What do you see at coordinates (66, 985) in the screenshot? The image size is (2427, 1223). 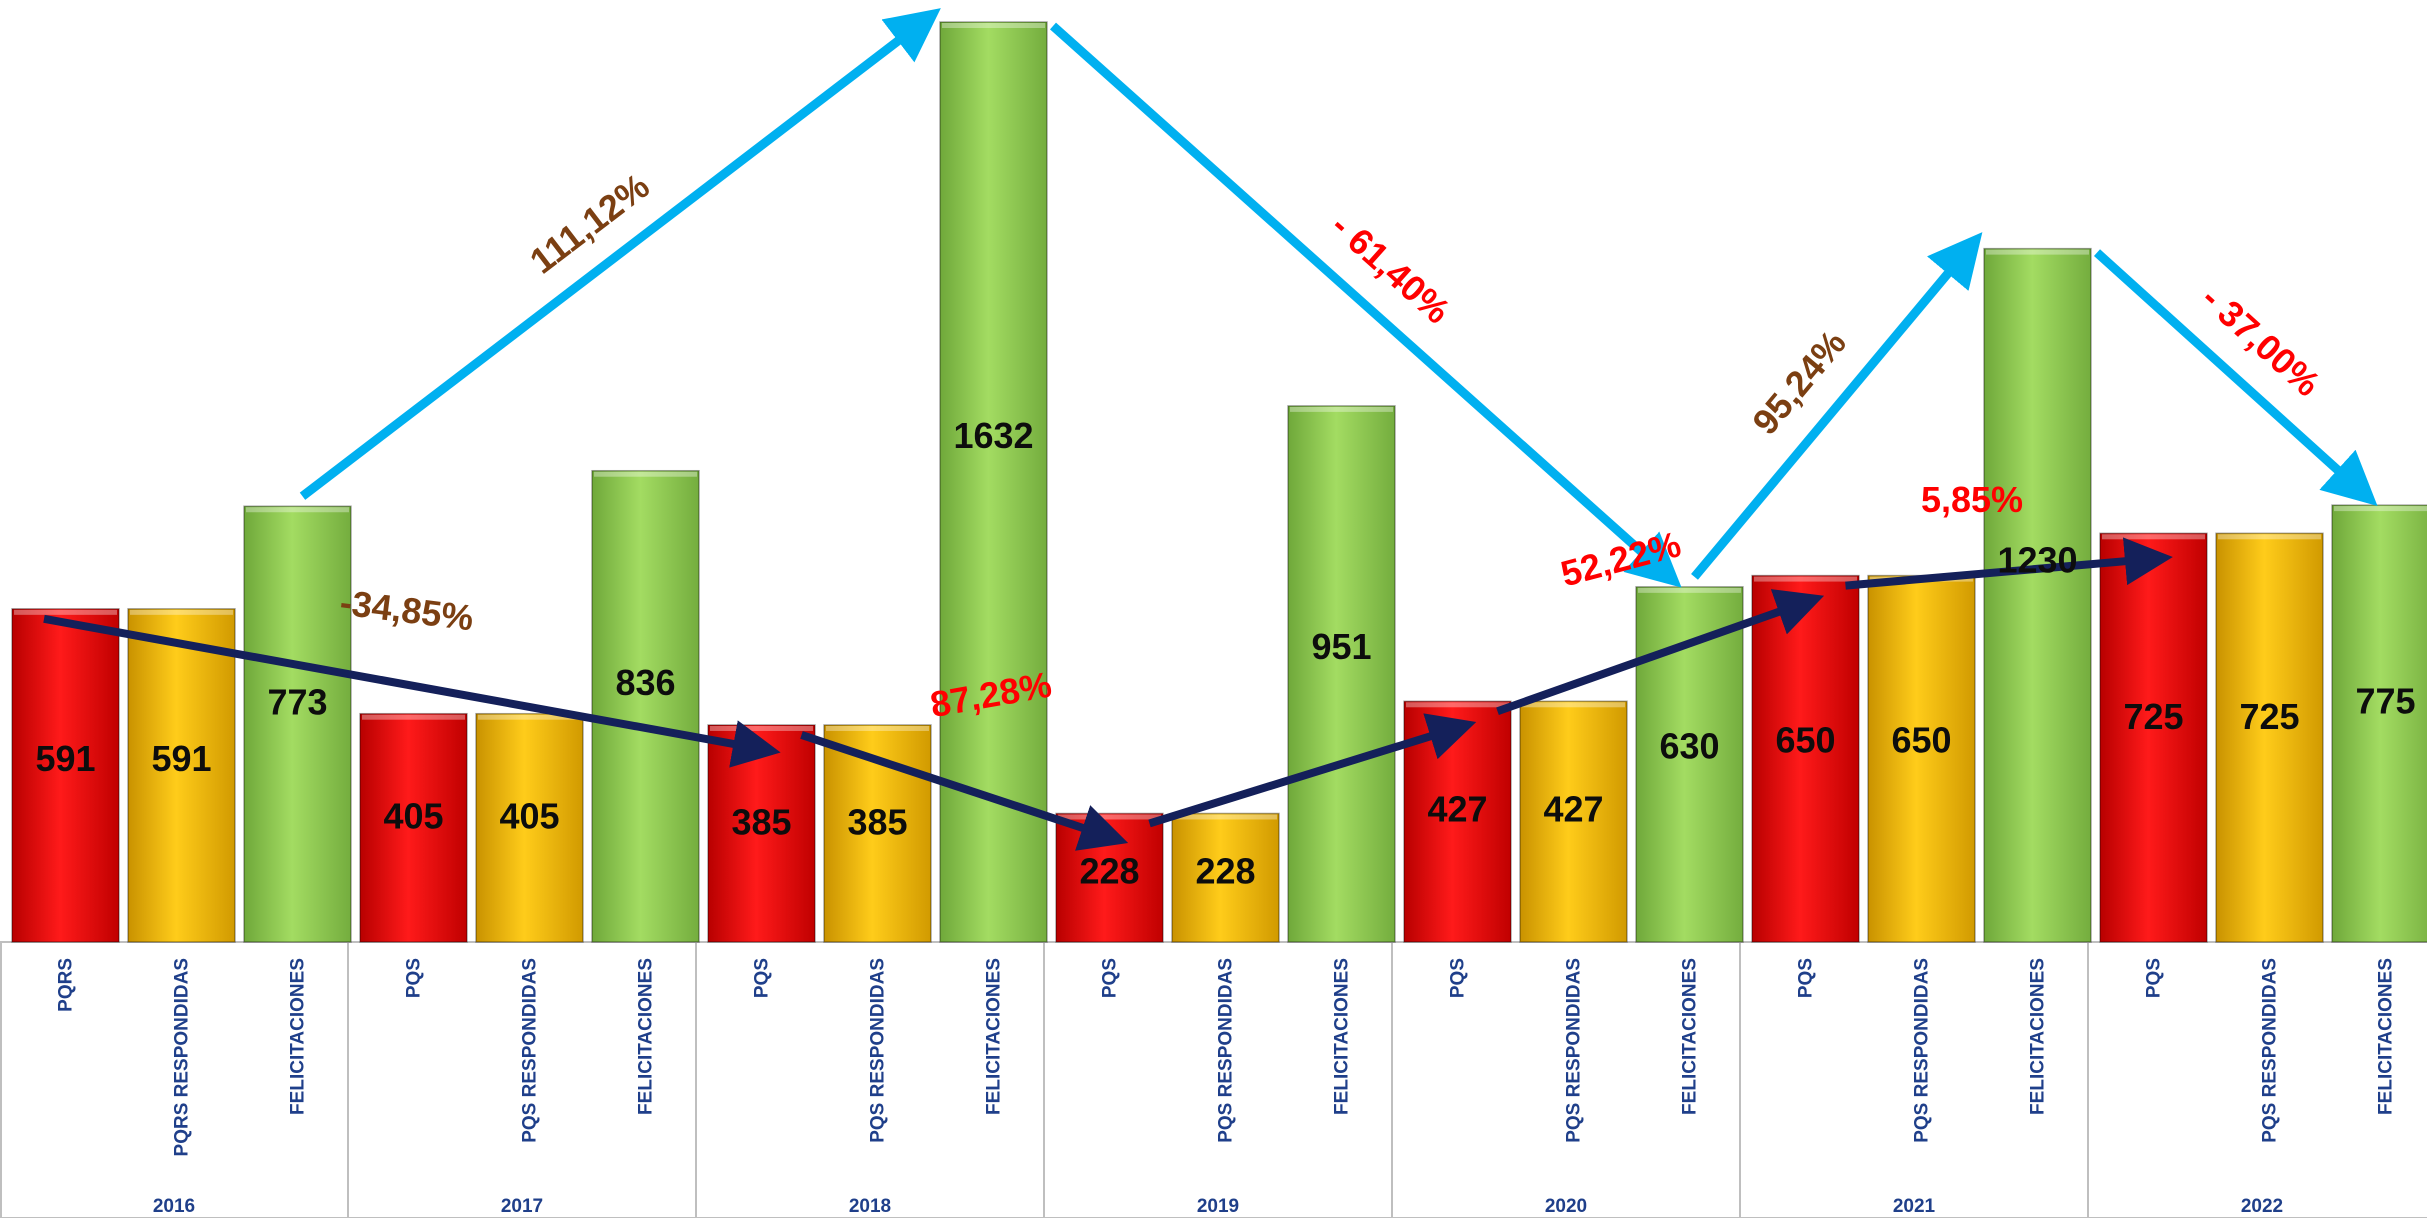 I see `category-label: PQRS` at bounding box center [66, 985].